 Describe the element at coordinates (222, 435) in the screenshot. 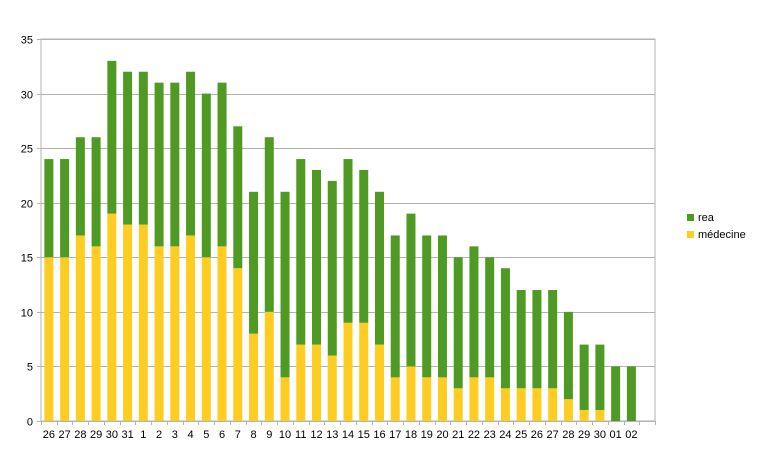

I see `x-tick-label: 6` at that location.